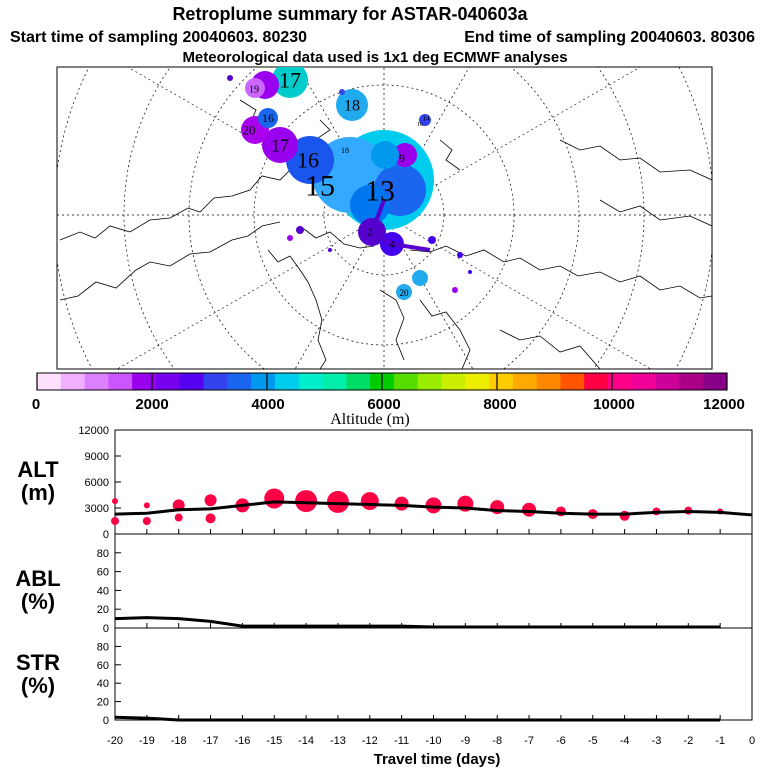 The image size is (768, 768). Describe the element at coordinates (400, 225) in the screenshot. I see `plume-trail` at that location.